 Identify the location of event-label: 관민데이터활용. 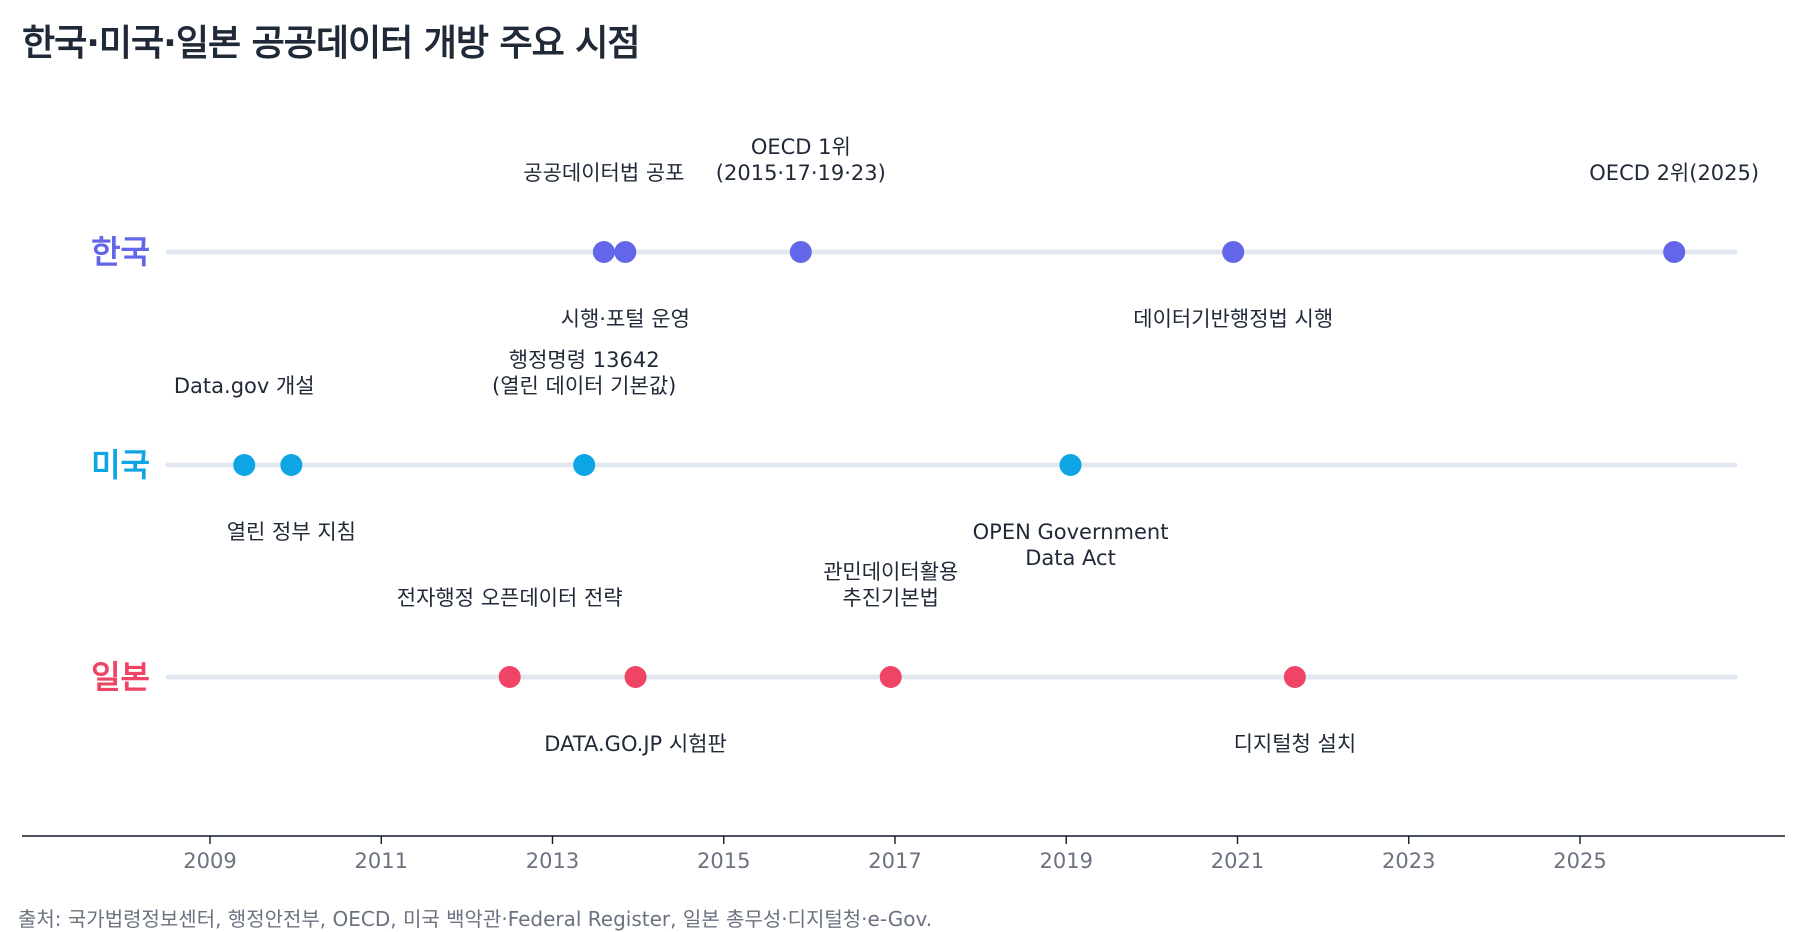
(890, 572).